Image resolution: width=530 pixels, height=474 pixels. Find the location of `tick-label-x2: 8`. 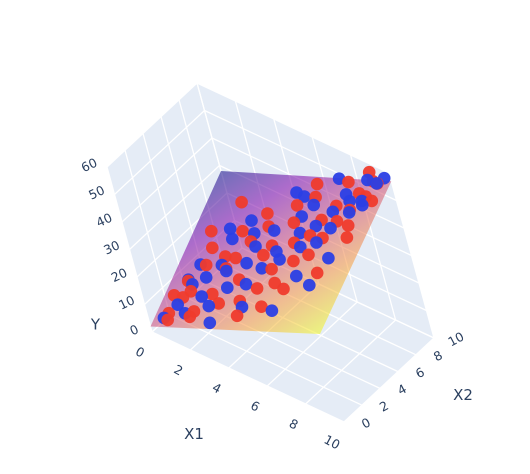

tick-label-x2: 8 is located at coordinates (438, 355).